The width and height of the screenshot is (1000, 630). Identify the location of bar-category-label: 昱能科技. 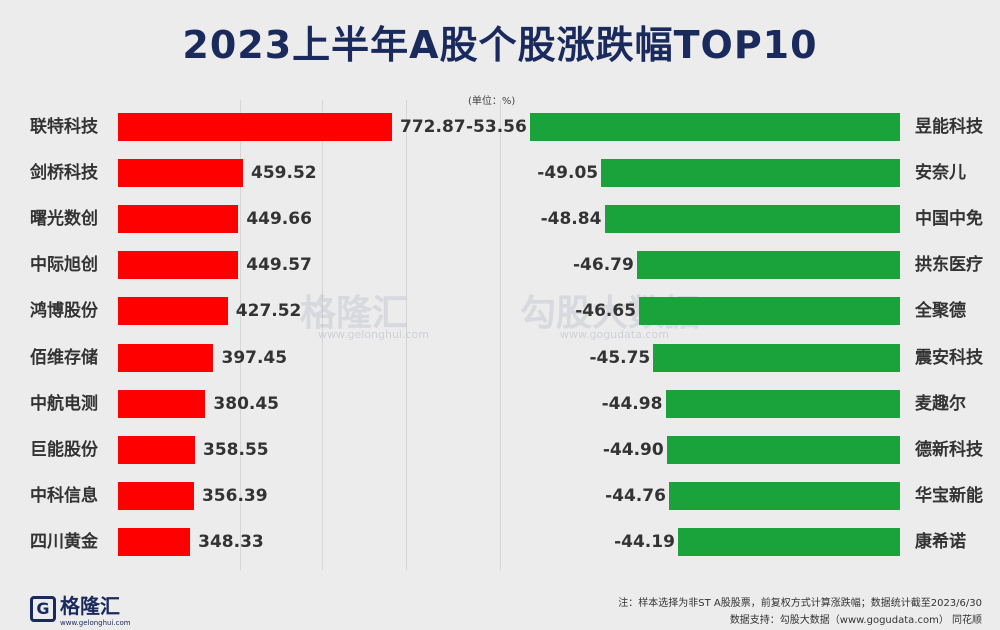
(949, 127).